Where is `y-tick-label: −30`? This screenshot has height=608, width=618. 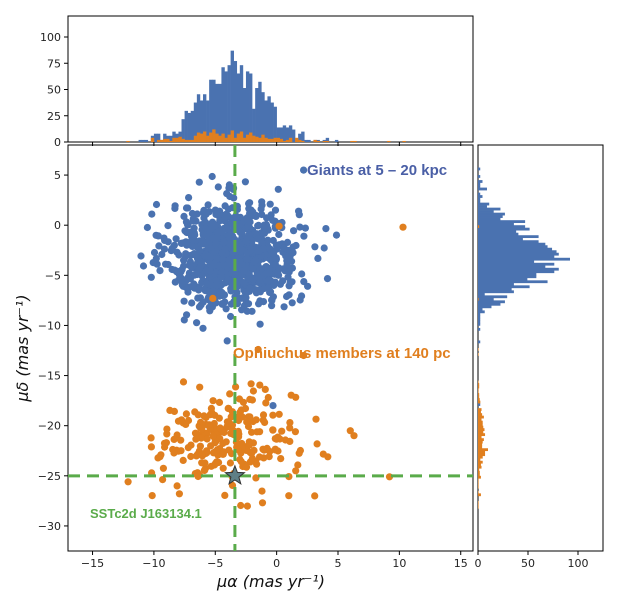
y-tick-label: −30 is located at coordinates (49, 526).